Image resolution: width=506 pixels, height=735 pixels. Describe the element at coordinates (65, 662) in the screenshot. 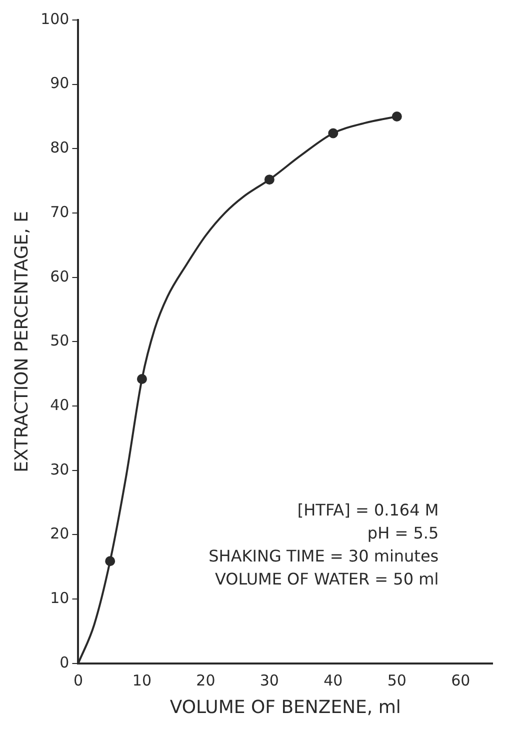

I see `y-tick-label: 0` at that location.